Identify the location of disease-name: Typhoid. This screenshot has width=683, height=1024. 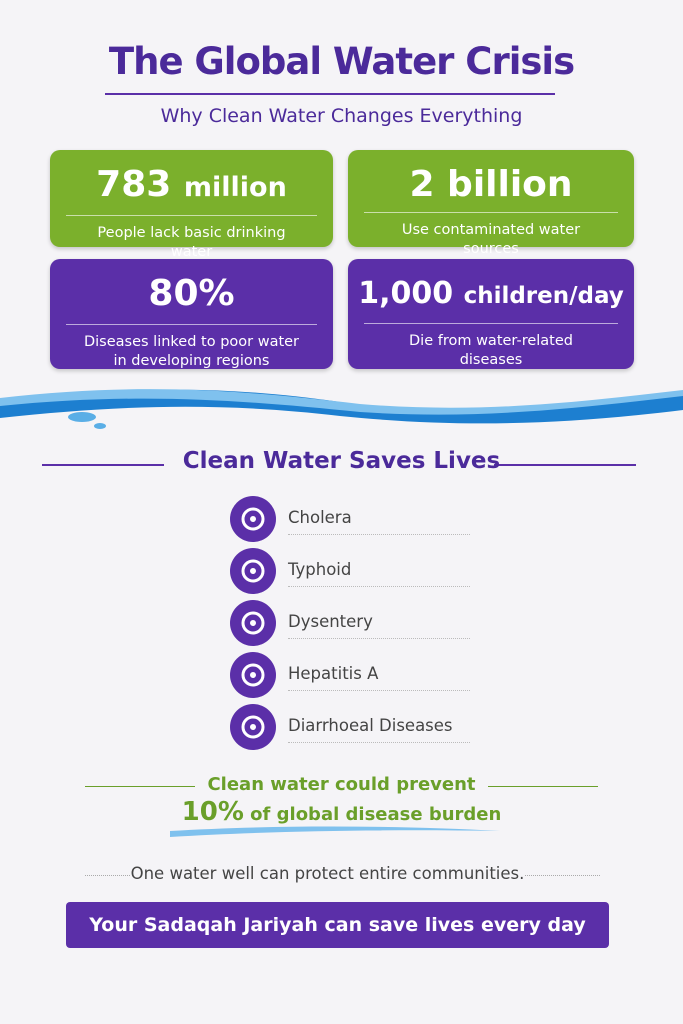
(320, 569).